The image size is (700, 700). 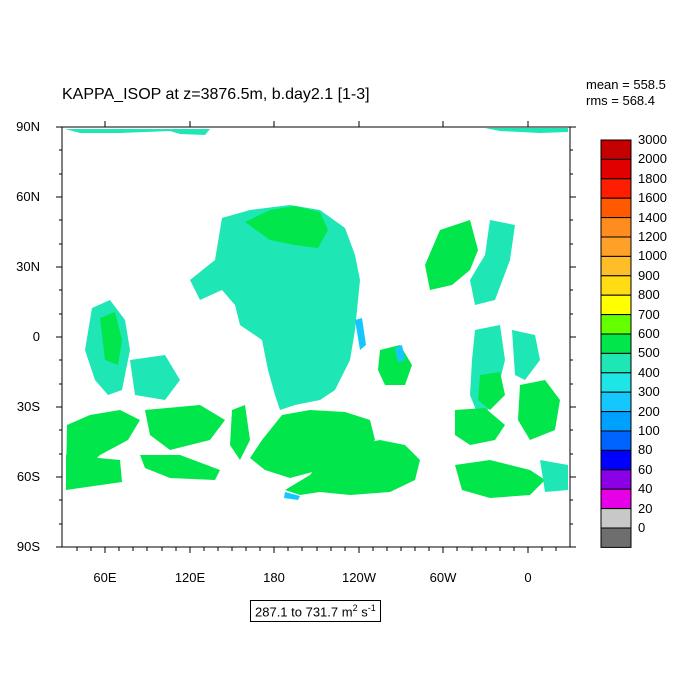 What do you see at coordinates (652, 256) in the screenshot?
I see `legend-label: 1000` at bounding box center [652, 256].